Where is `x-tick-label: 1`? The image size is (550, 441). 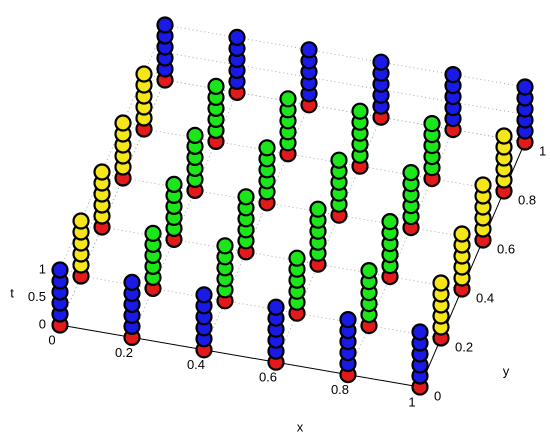
x-tick-label: 1 is located at coordinates (411, 401).